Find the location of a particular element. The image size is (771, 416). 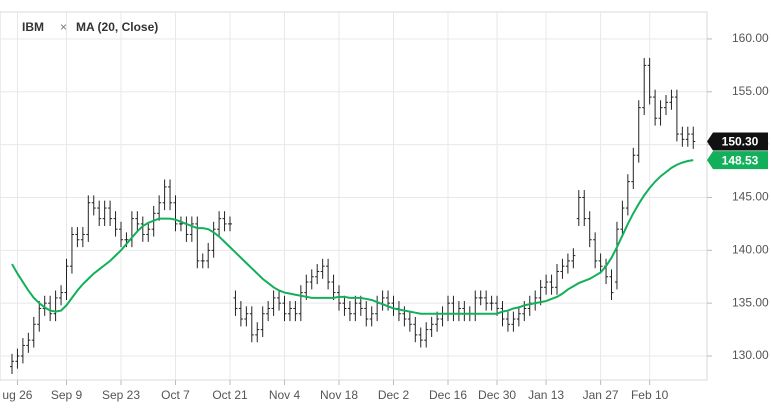

x-tick-label: Sep 23 is located at coordinates (121, 395).